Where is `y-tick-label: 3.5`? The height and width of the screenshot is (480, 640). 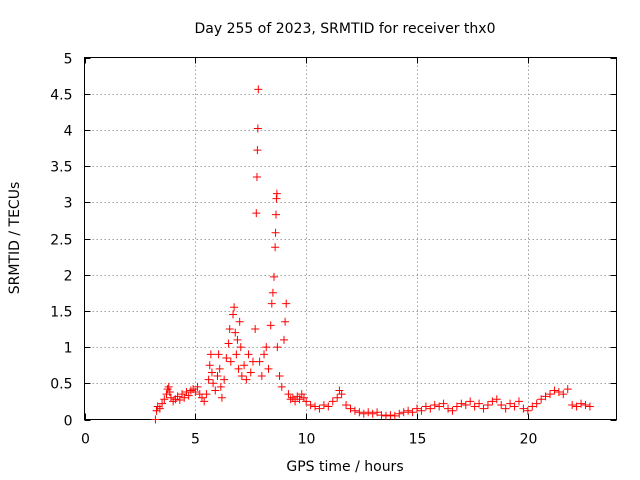 y-tick-label: 3.5 is located at coordinates (61, 168).